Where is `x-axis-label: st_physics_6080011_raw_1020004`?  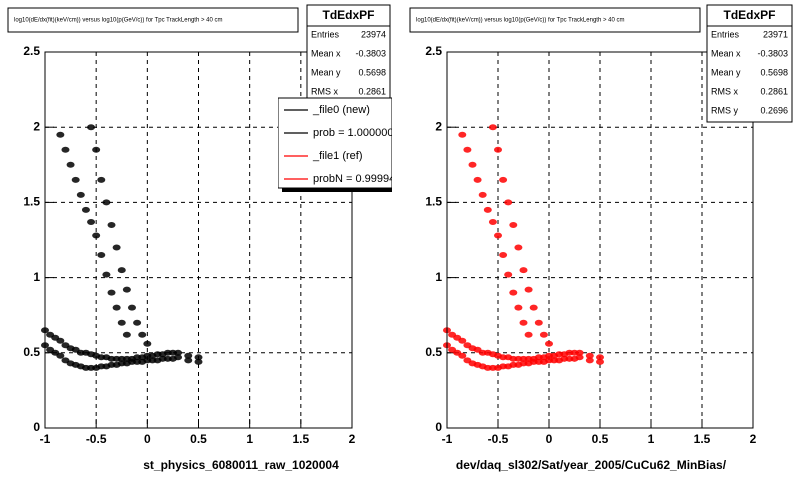
x-axis-label: st_physics_6080011_raw_1020004 is located at coordinates (241, 465).